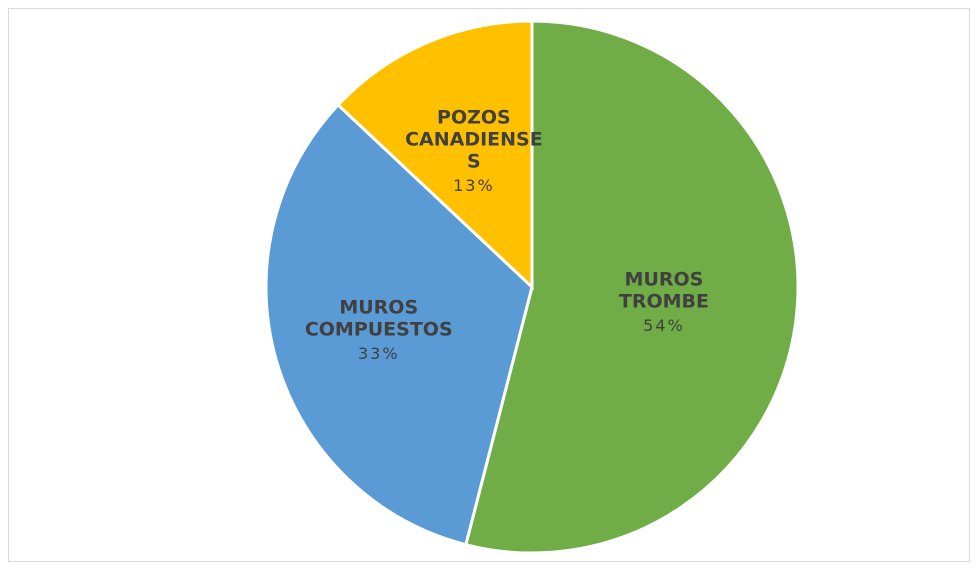  What do you see at coordinates (664, 325) in the screenshot?
I see `slice-value-label: 54%` at bounding box center [664, 325].